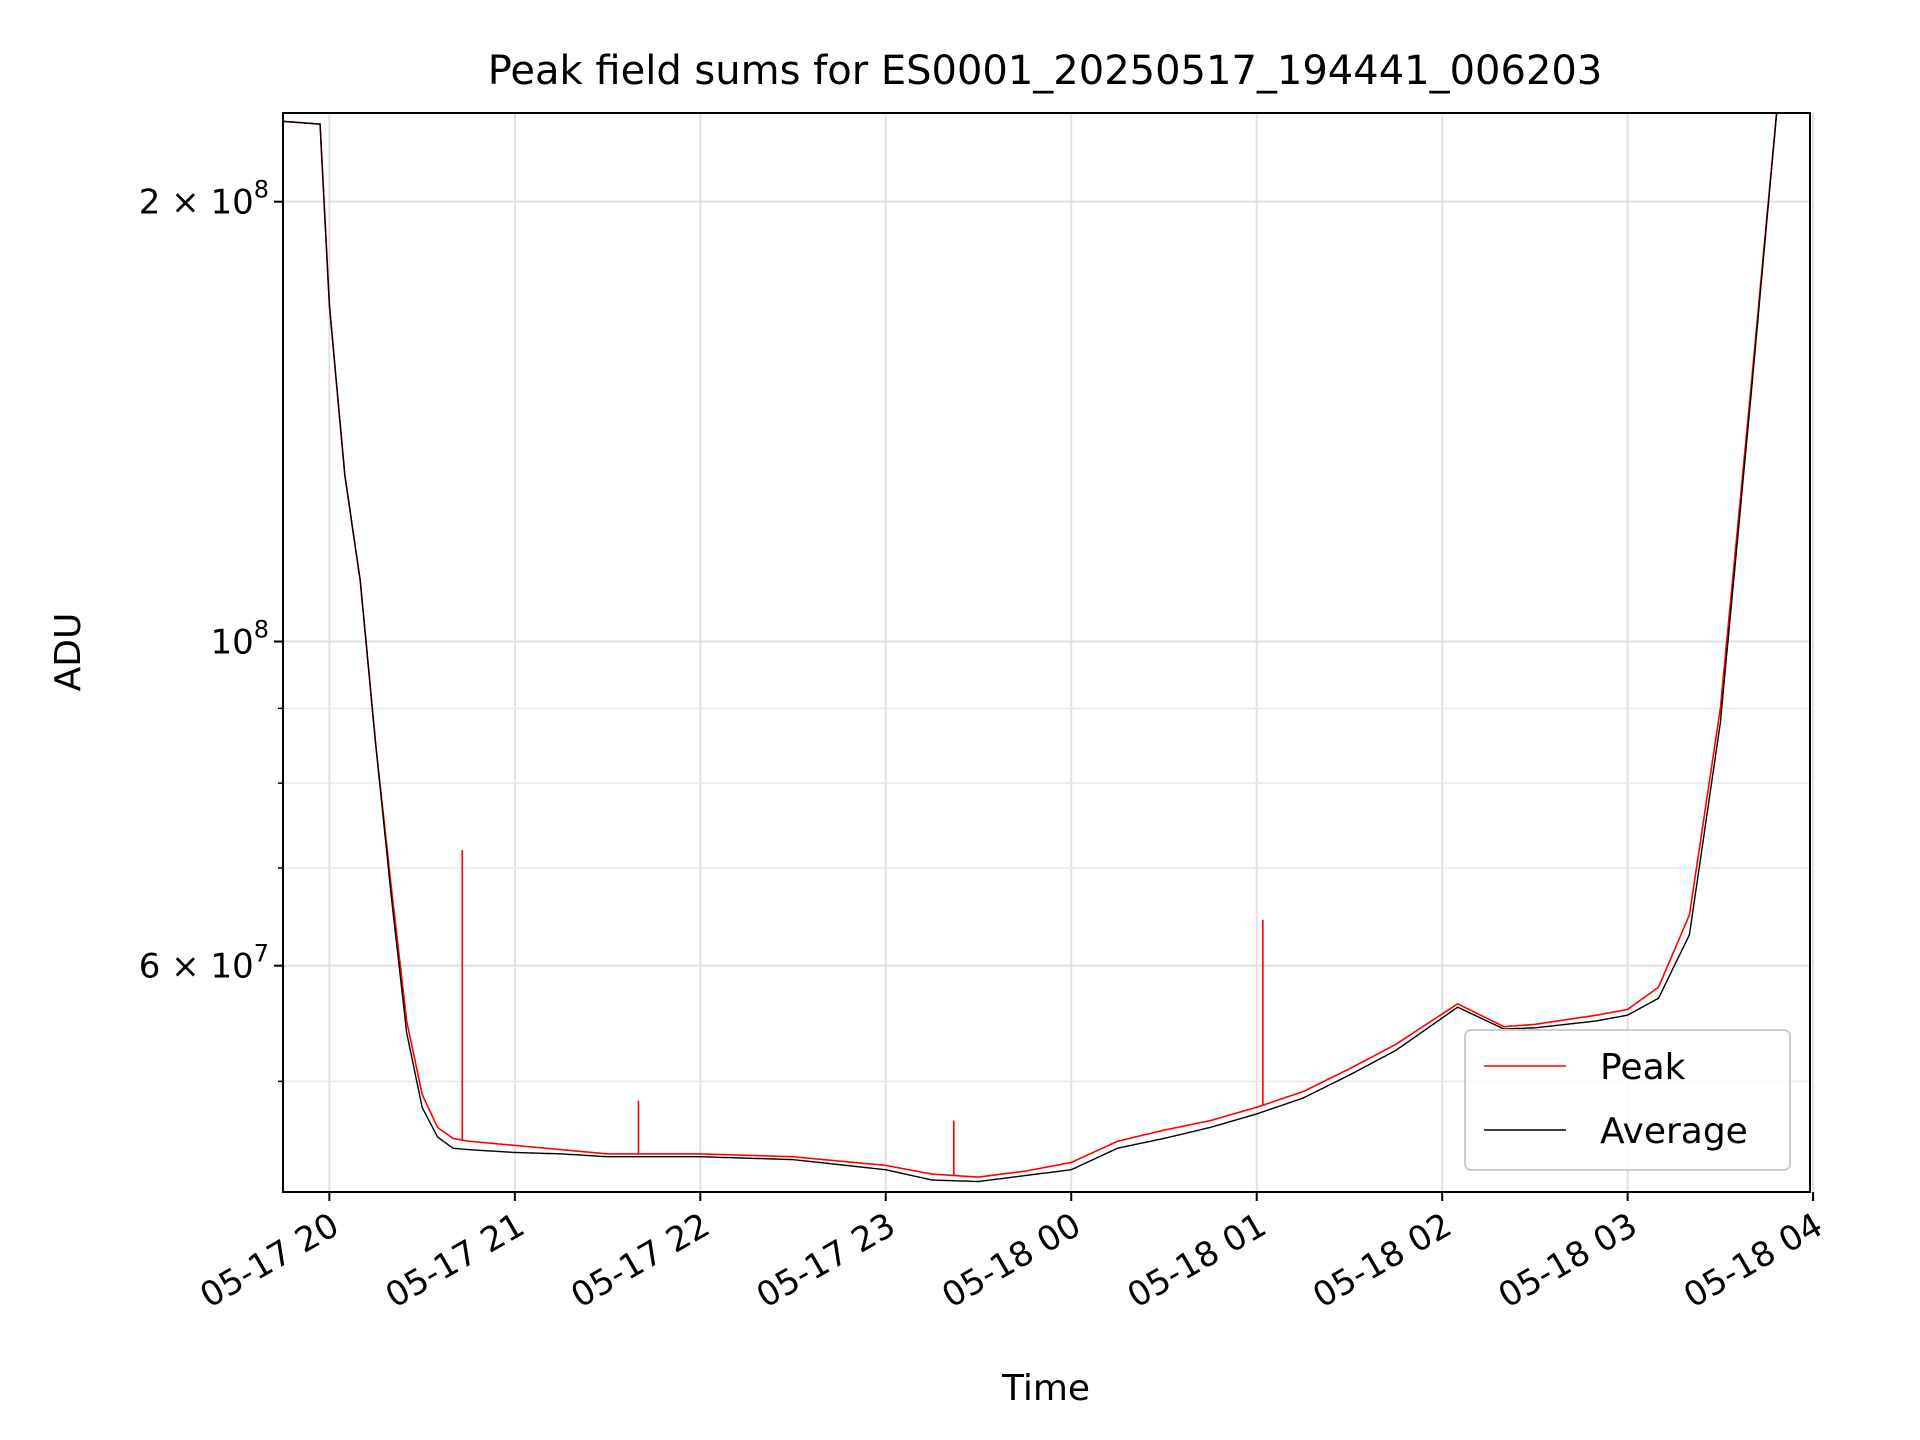 This screenshot has height=1440, width=1920. I want to click on y-tick-mantissa: 2 × 10, so click(196, 203).